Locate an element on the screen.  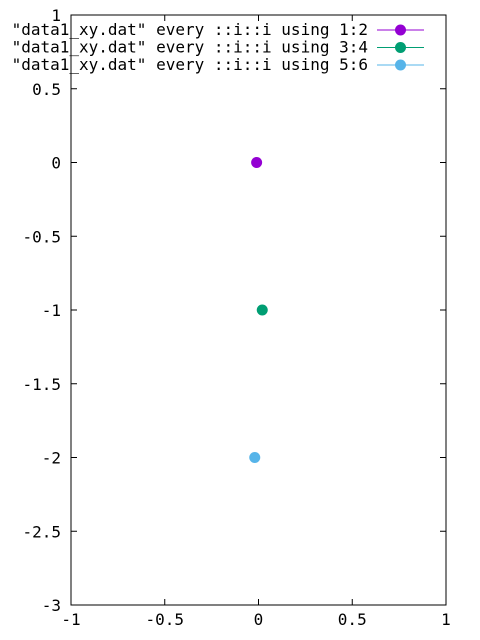
y-tick-label: -0.5 is located at coordinates (41, 236).